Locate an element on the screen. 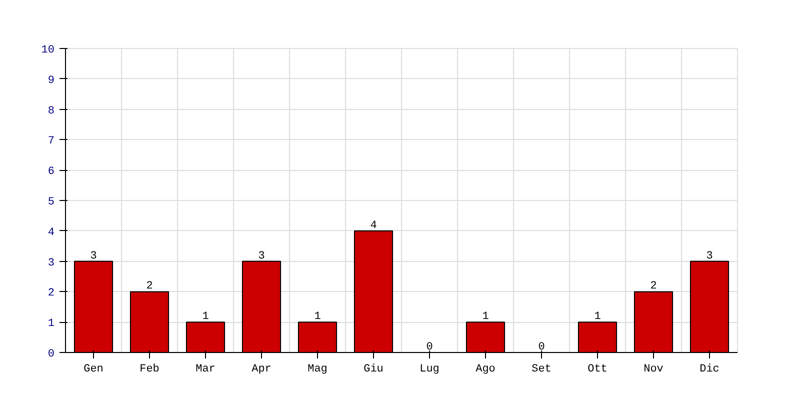 This screenshot has height=400, width=800. y-tick-label: 2 is located at coordinates (51, 294).